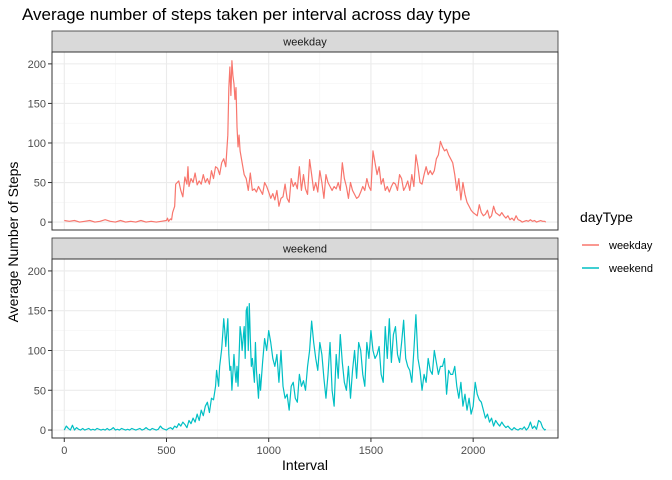  Describe the element at coordinates (304, 43) in the screenshot. I see `facet-strip-label: weekday` at that location.